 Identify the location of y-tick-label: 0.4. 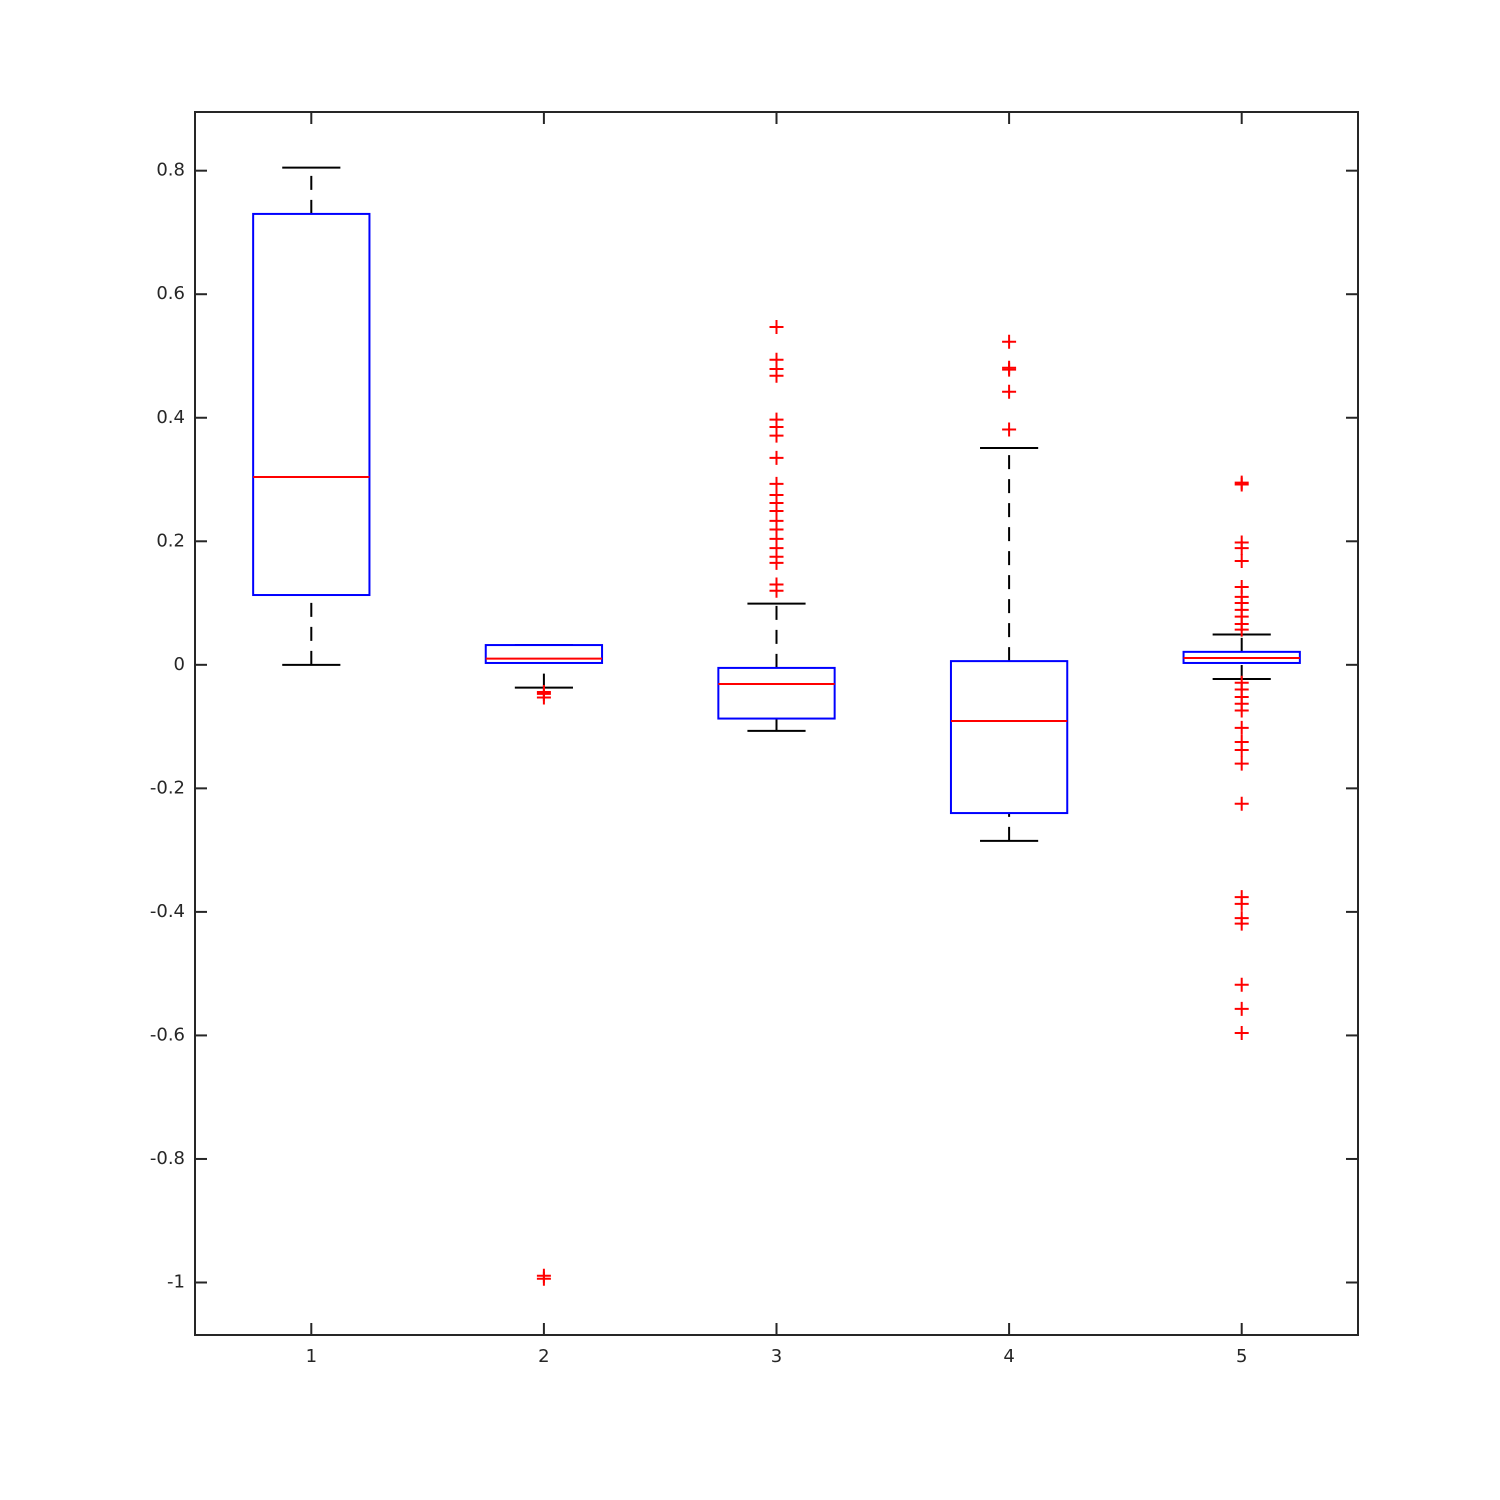
(170, 417).